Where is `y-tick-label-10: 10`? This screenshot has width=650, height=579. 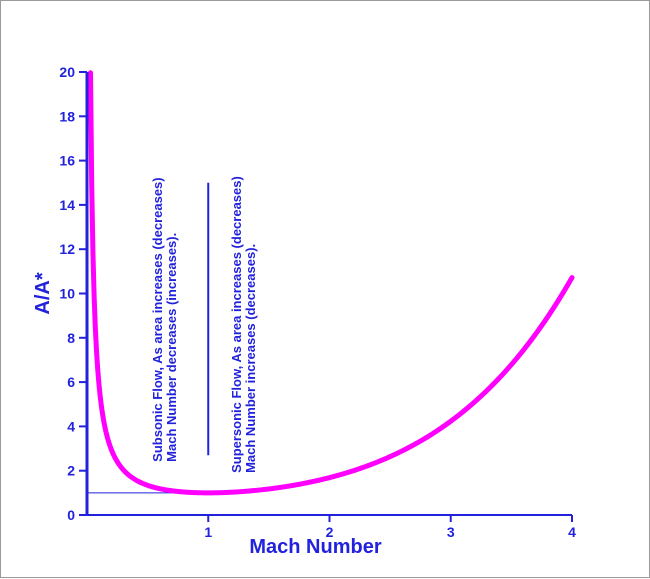 y-tick-label-10: 10 is located at coordinates (67, 294).